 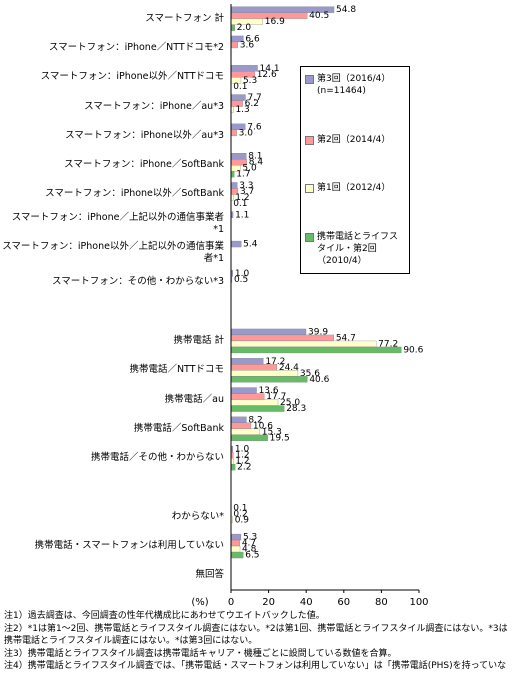 What do you see at coordinates (275, 362) in the screenshot?
I see `value-label: 17.2` at bounding box center [275, 362].